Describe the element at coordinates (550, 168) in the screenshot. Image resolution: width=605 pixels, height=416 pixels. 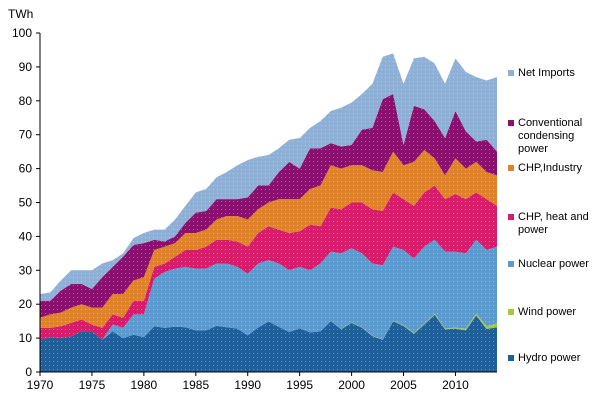
I see `legend-label: CHP,Industry` at that location.